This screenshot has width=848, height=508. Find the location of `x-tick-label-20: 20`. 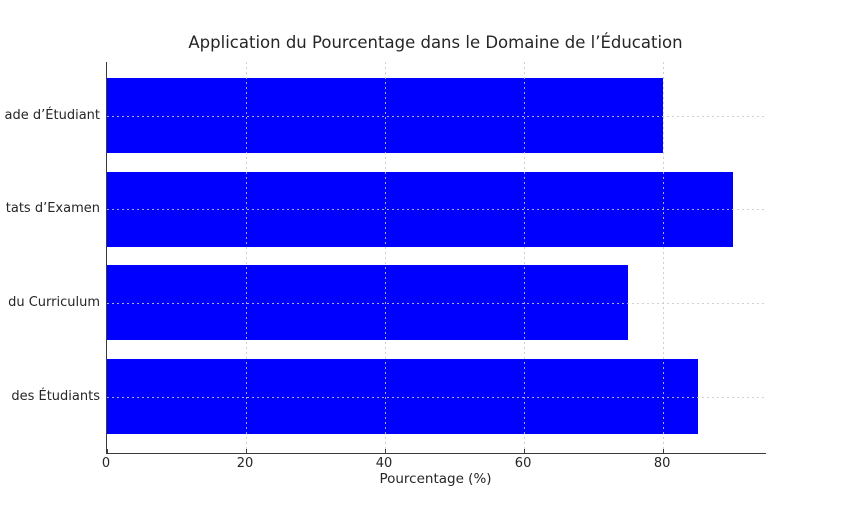

x-tick-label-20: 20 is located at coordinates (245, 463).